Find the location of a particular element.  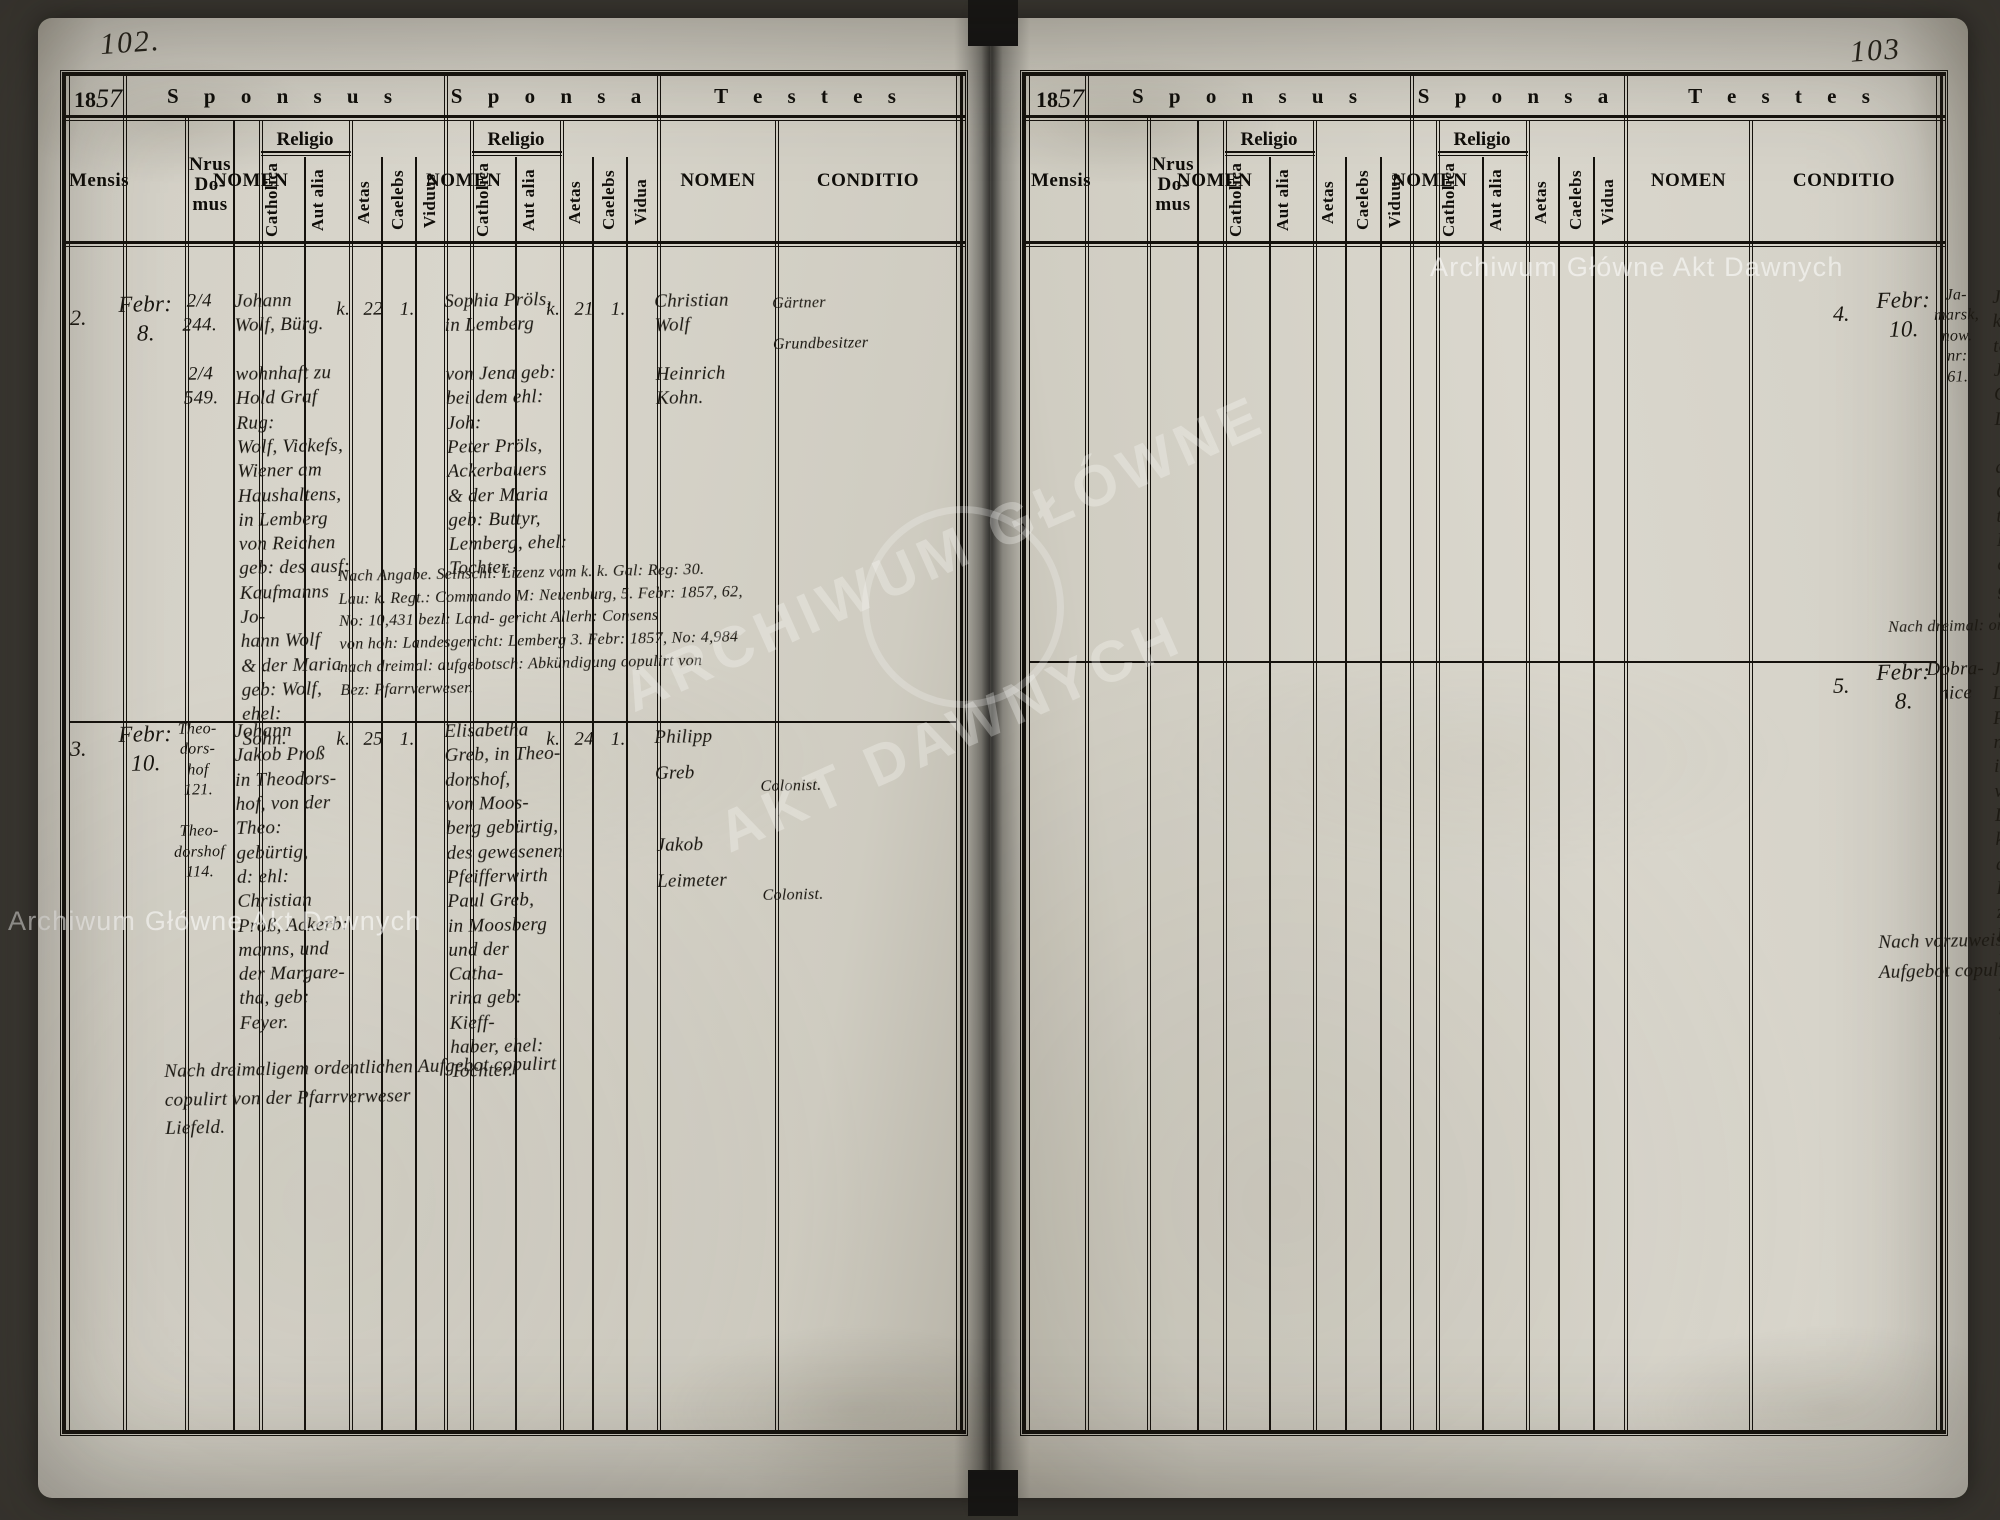

column-header-catholica-sponsa-right: Catholica is located at coordinates (1448, 200).